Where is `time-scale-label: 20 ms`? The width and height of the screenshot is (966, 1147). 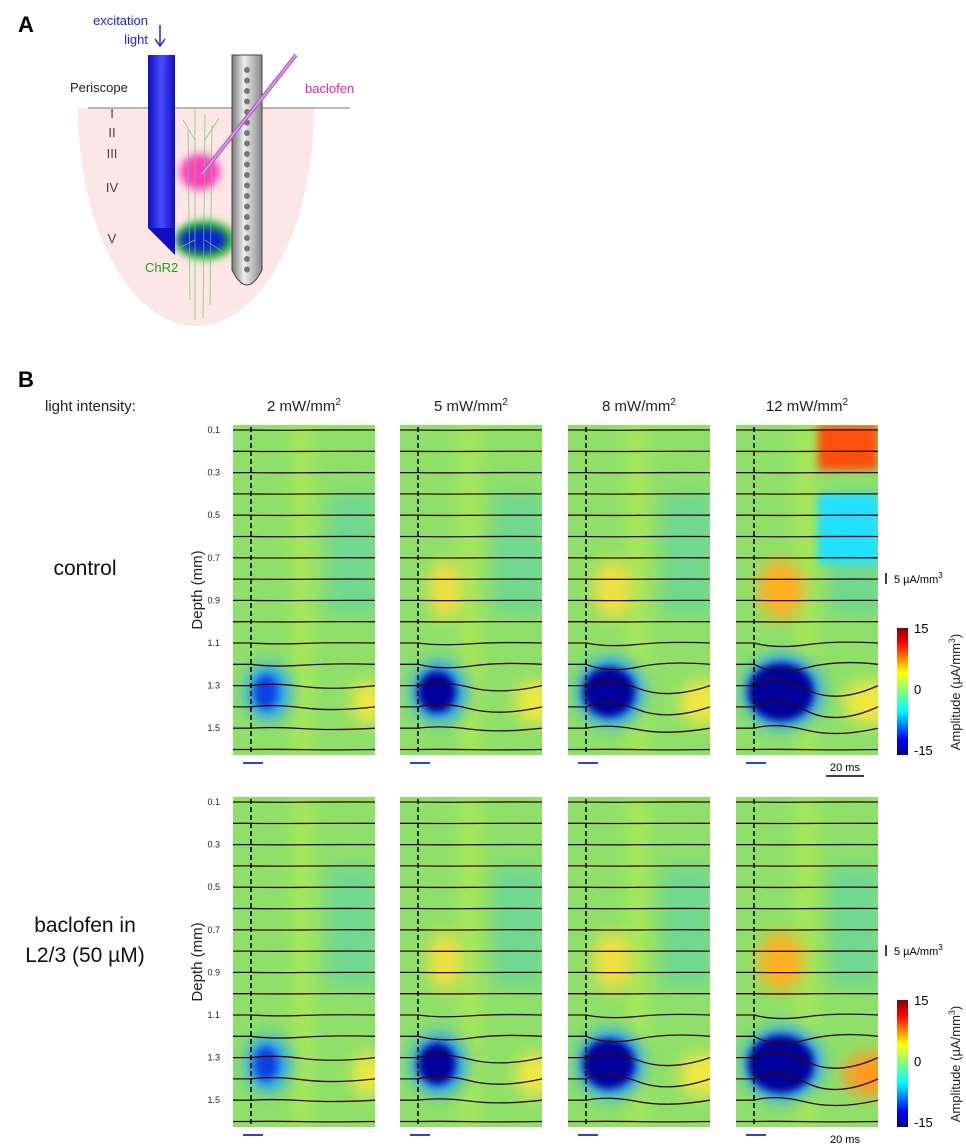 time-scale-label: 20 ms is located at coordinates (845, 1140).